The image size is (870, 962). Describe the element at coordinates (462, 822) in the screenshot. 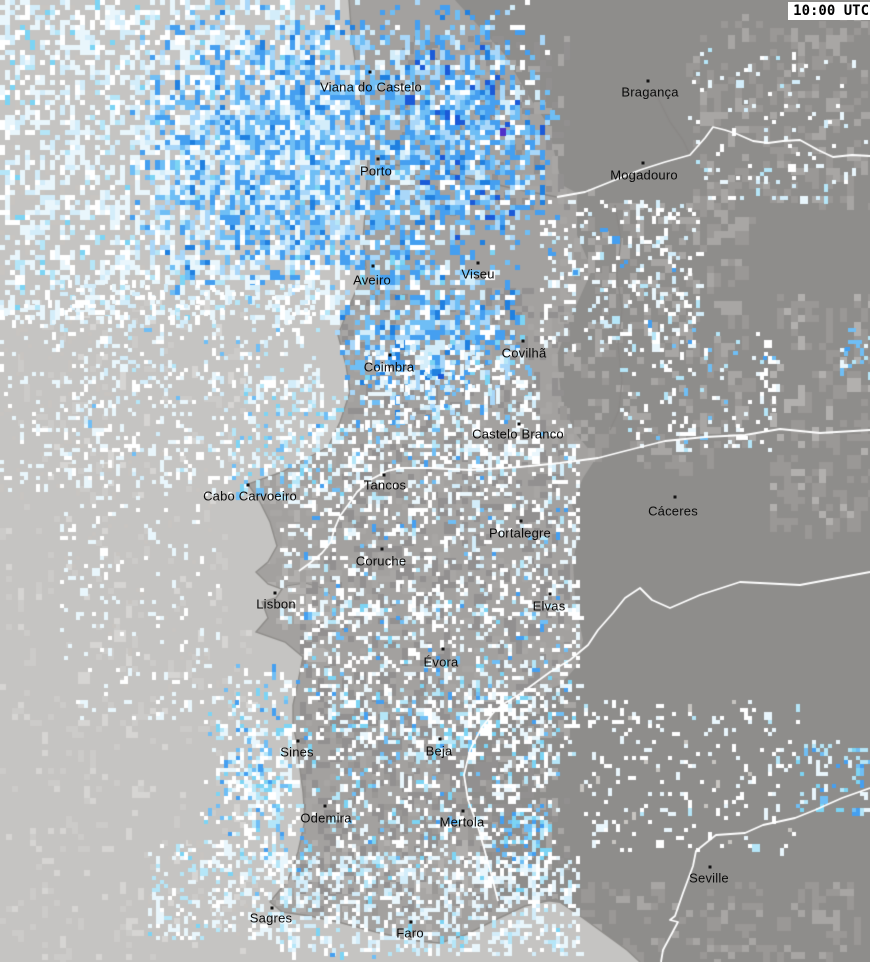

I see `city-label: Mertola` at that location.